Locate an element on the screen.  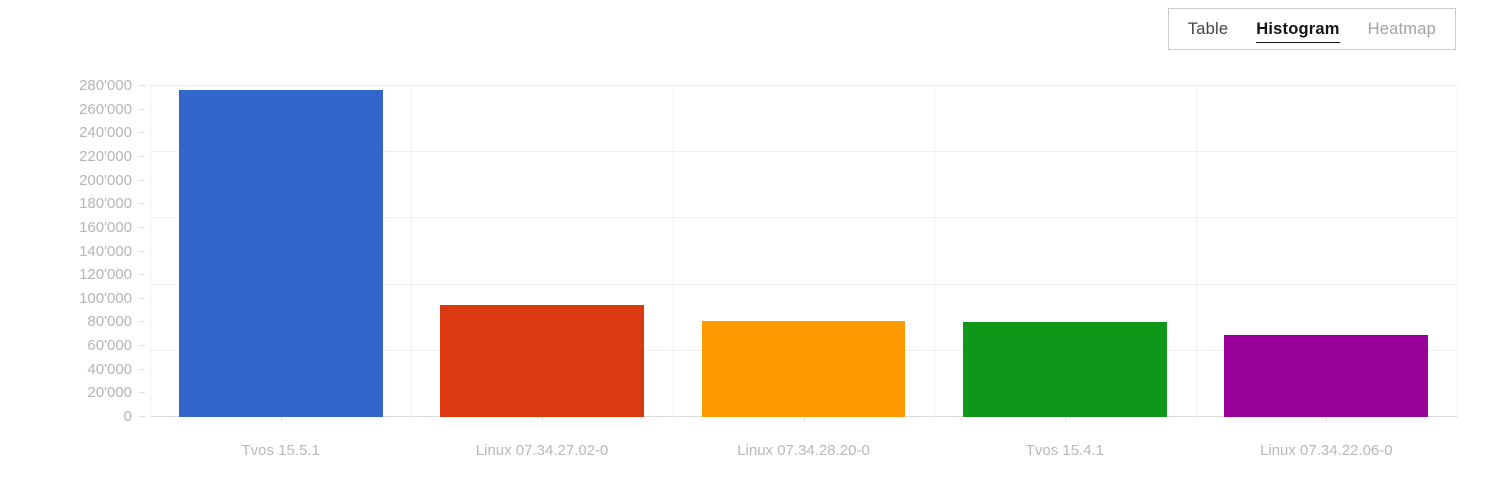
tab-table: Table is located at coordinates (1208, 28).